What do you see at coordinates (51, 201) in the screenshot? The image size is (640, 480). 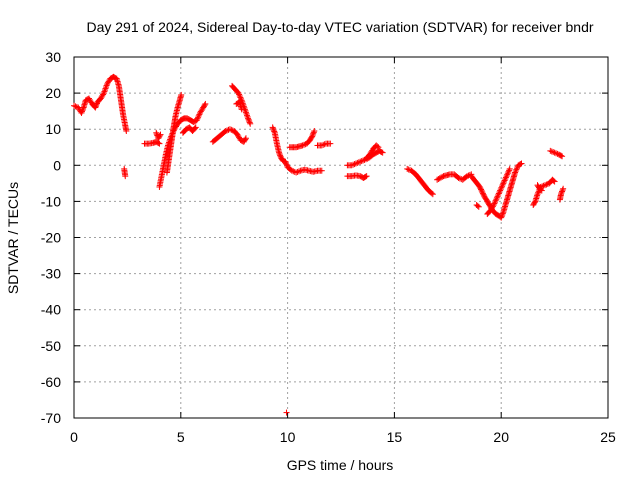 I see `y-tick-label: -10` at bounding box center [51, 201].